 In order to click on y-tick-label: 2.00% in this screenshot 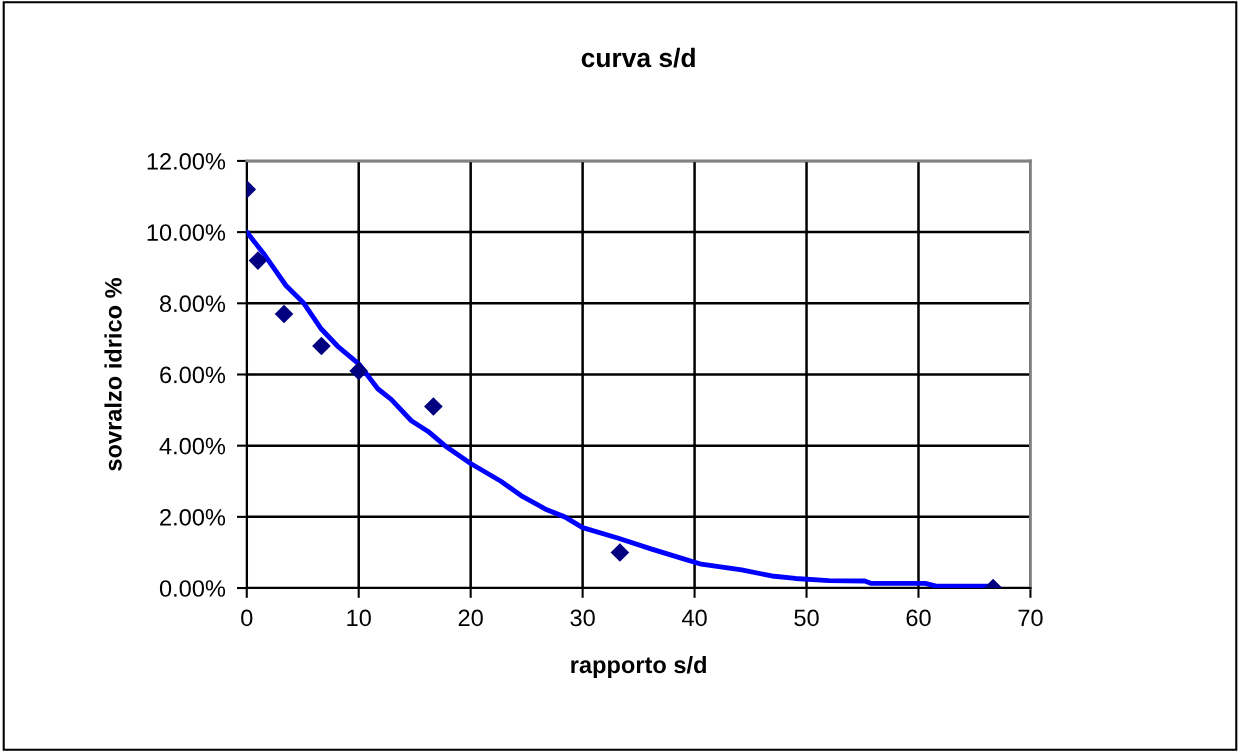, I will do `click(193, 517)`.